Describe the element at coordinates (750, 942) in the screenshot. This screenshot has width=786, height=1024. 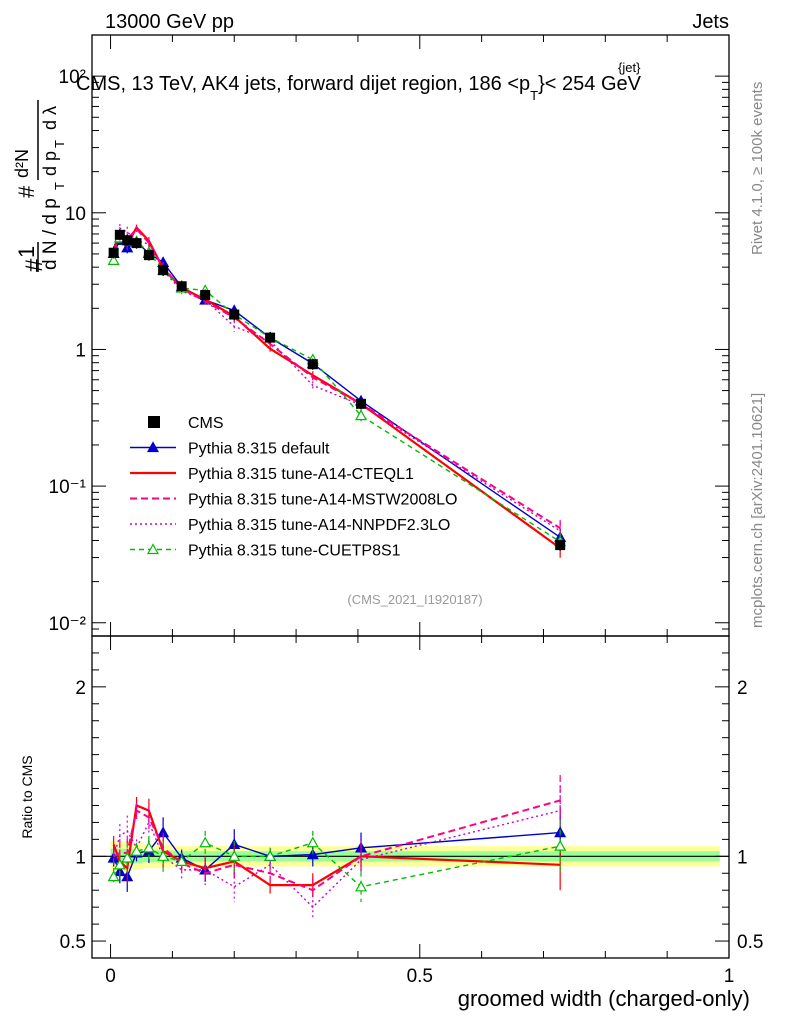
I see `y-tick-label-ratio-right: 0.5` at that location.